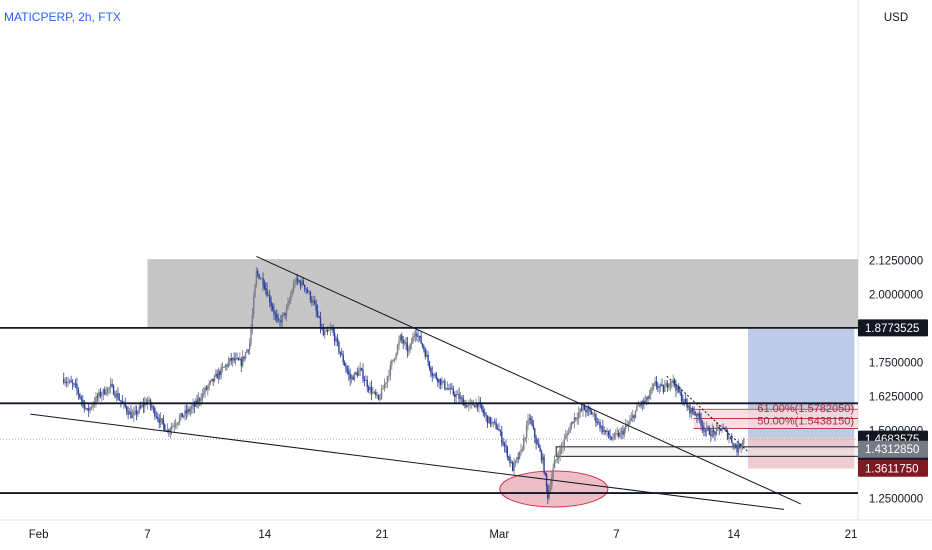 This screenshot has width=932, height=550. I want to click on currency-label: USD, so click(896, 18).